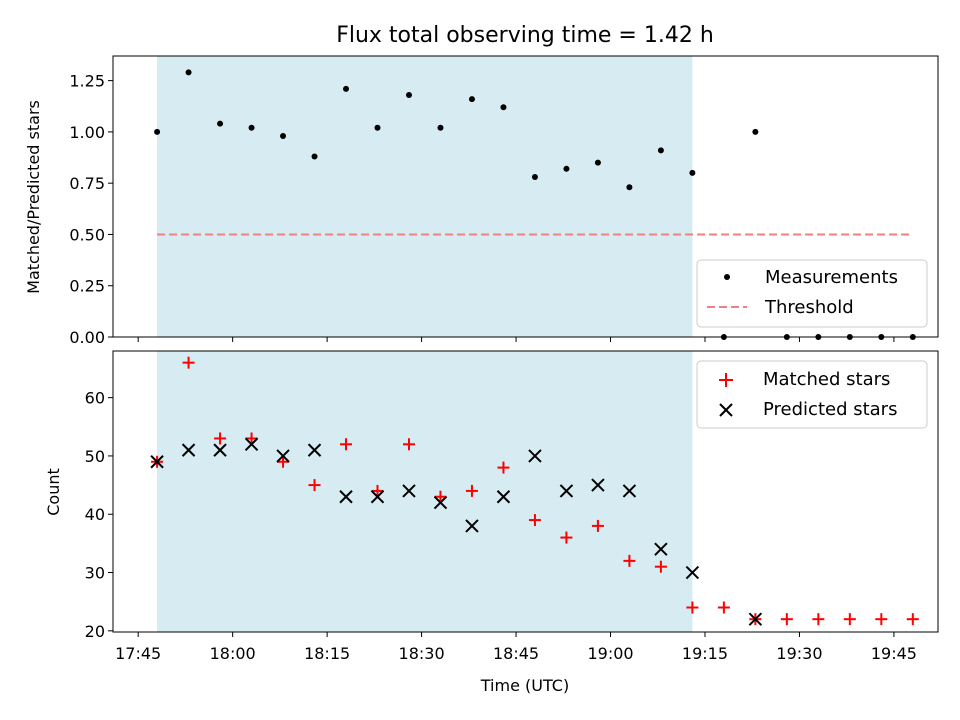 The width and height of the screenshot is (960, 720). What do you see at coordinates (91, 209) in the screenshot?
I see `top-y-ticks: 0.00 0.25 0.50 0.75 1.00 1.25` at bounding box center [91, 209].